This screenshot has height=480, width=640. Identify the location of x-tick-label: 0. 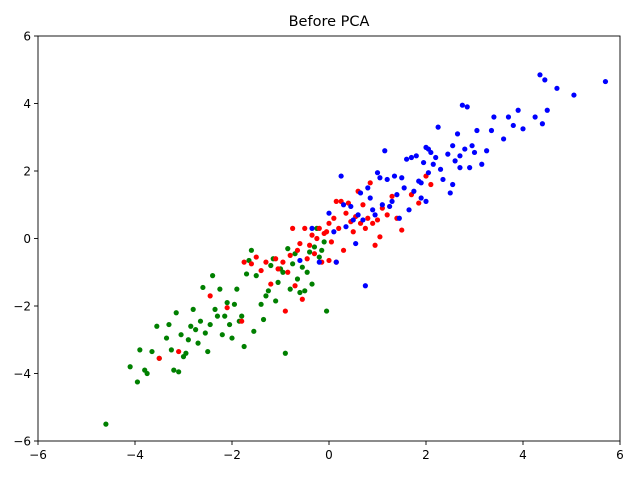
(329, 455).